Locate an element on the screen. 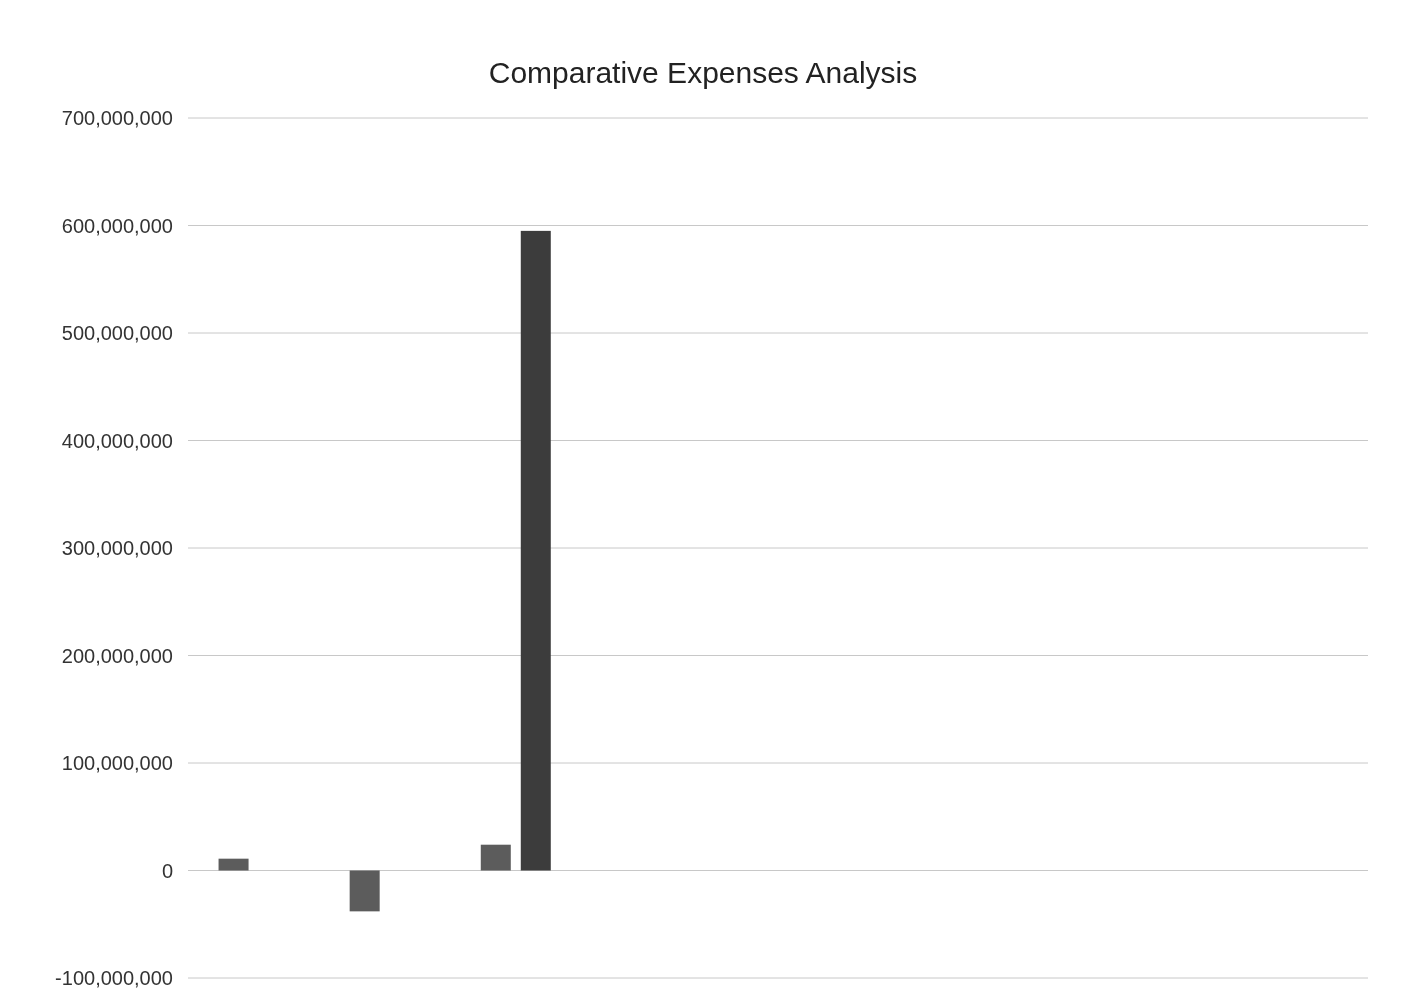 The height and width of the screenshot is (1008, 1409). y-tick-label: 200,000,000 is located at coordinates (117, 655).